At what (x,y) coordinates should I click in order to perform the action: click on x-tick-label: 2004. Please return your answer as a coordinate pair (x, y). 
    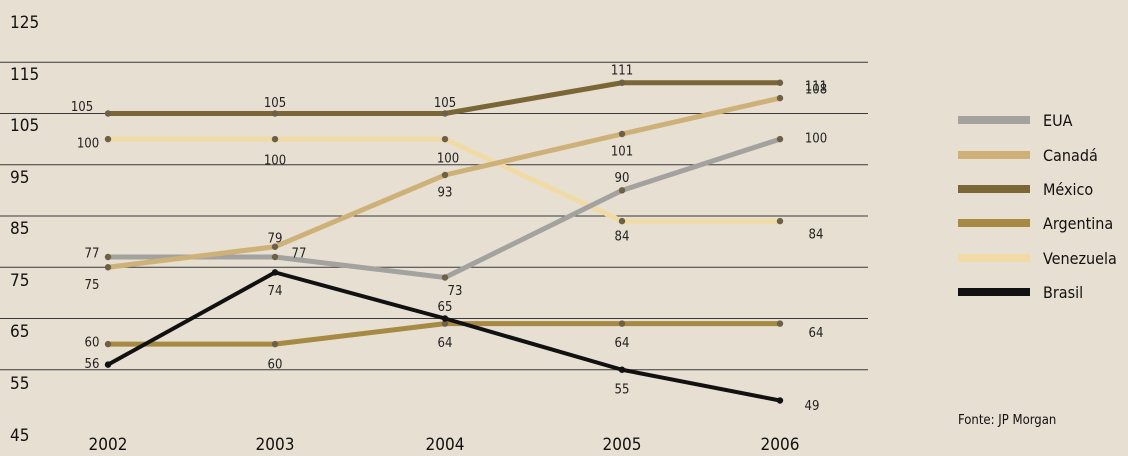
    Looking at the image, I should click on (445, 445).